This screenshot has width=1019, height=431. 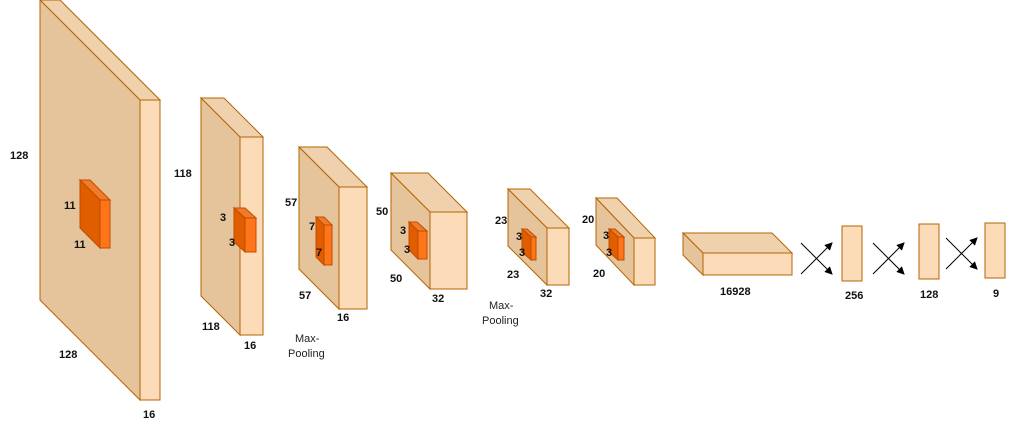 What do you see at coordinates (396, 279) in the screenshot?
I see `layer-4-width-label: 50` at bounding box center [396, 279].